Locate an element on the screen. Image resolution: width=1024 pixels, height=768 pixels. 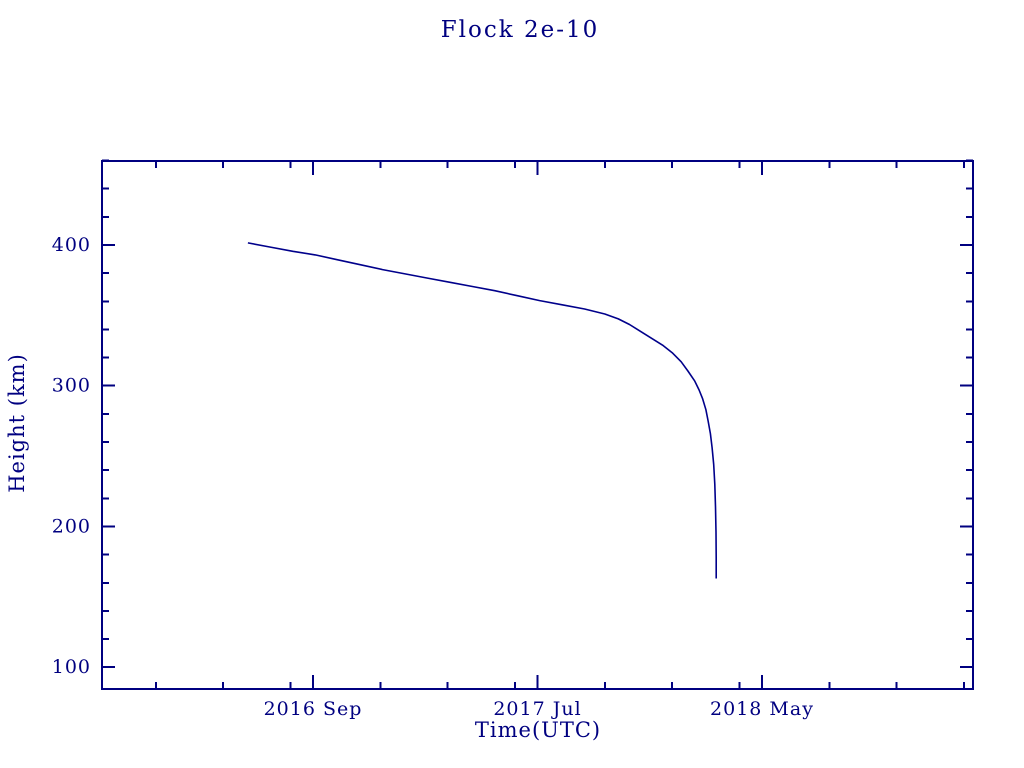
y-tick-label: 200 is located at coordinates (71, 526).